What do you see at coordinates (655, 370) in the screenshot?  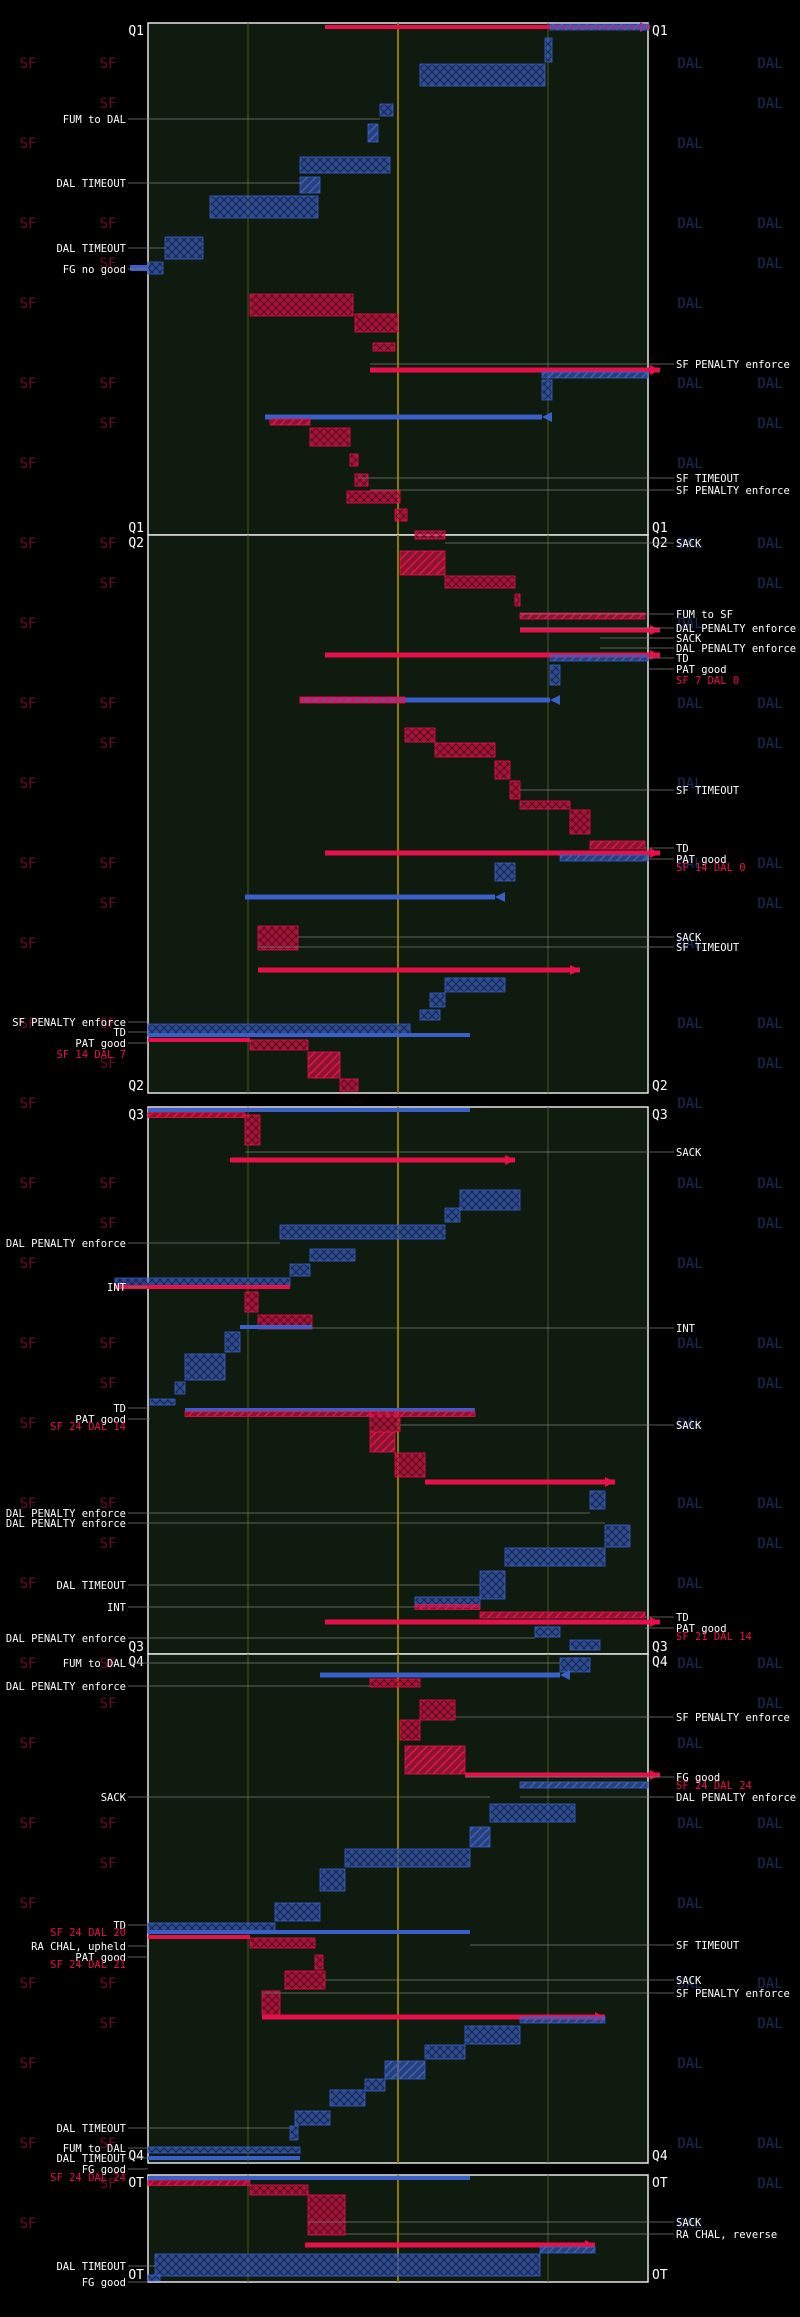 I see `drive-segment-15-arrow` at bounding box center [655, 370].